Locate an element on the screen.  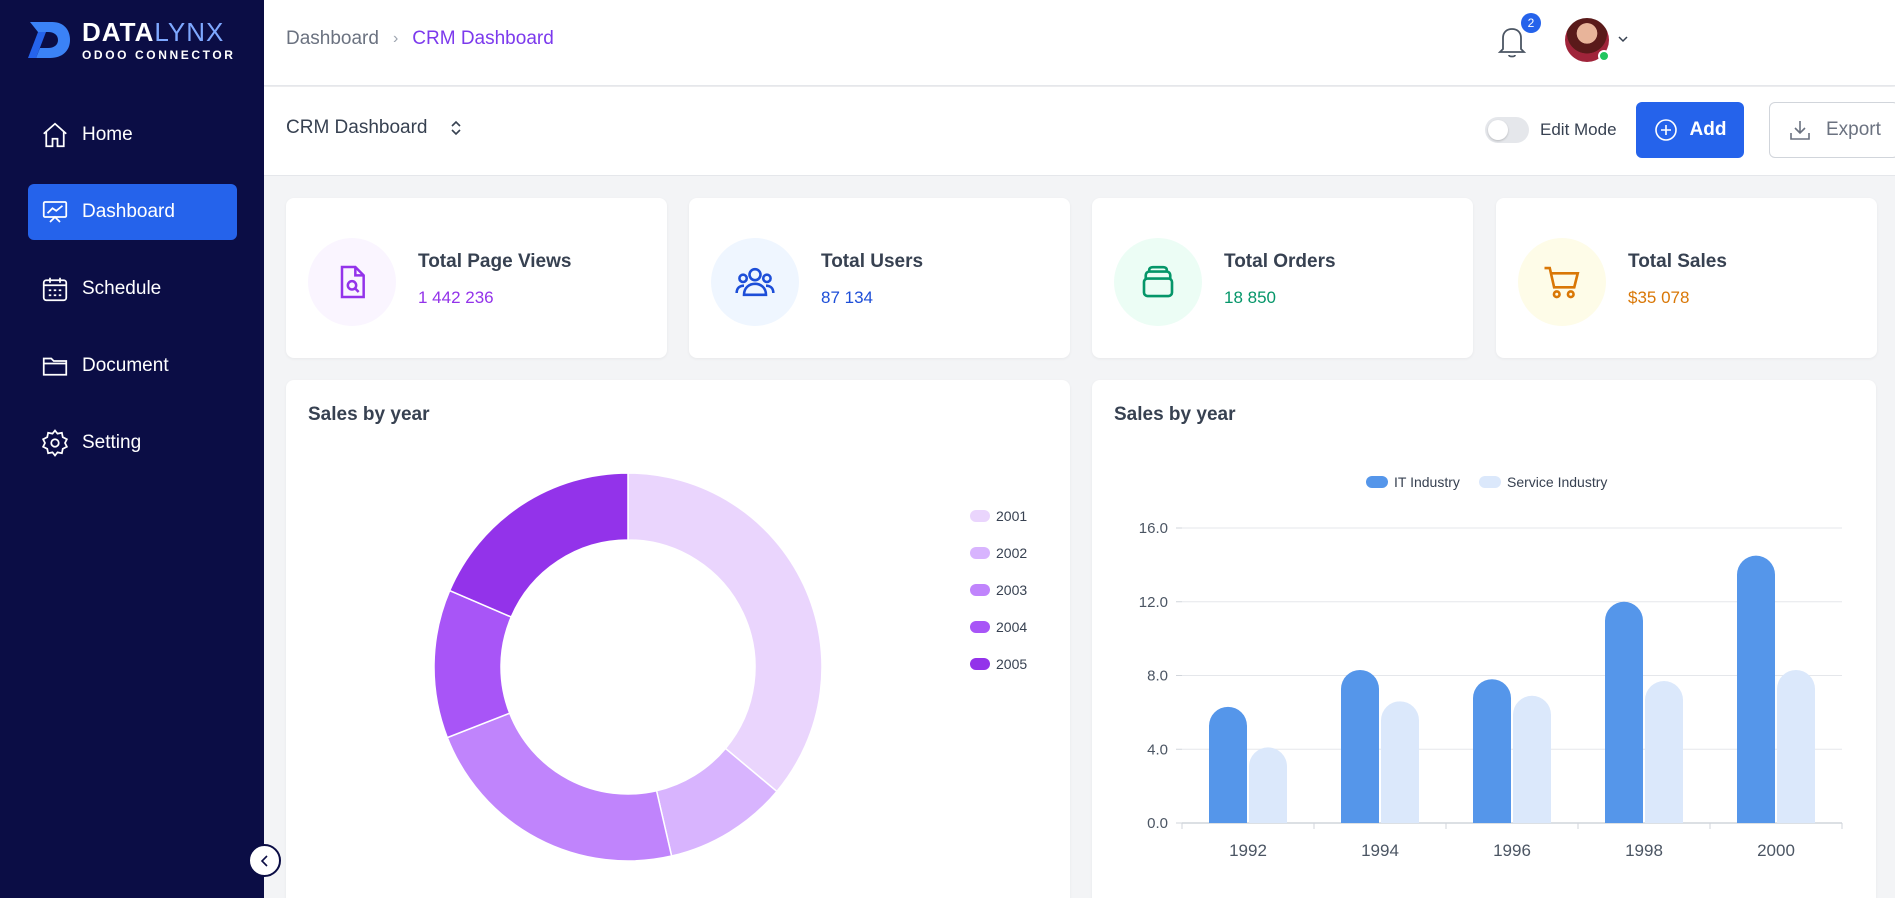
notification-bell-icon is located at coordinates (1512, 41).